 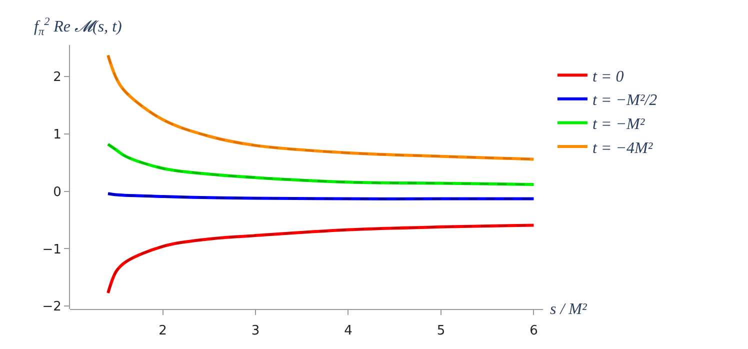 I want to click on y-tick-label: −2, so click(x=52, y=307).